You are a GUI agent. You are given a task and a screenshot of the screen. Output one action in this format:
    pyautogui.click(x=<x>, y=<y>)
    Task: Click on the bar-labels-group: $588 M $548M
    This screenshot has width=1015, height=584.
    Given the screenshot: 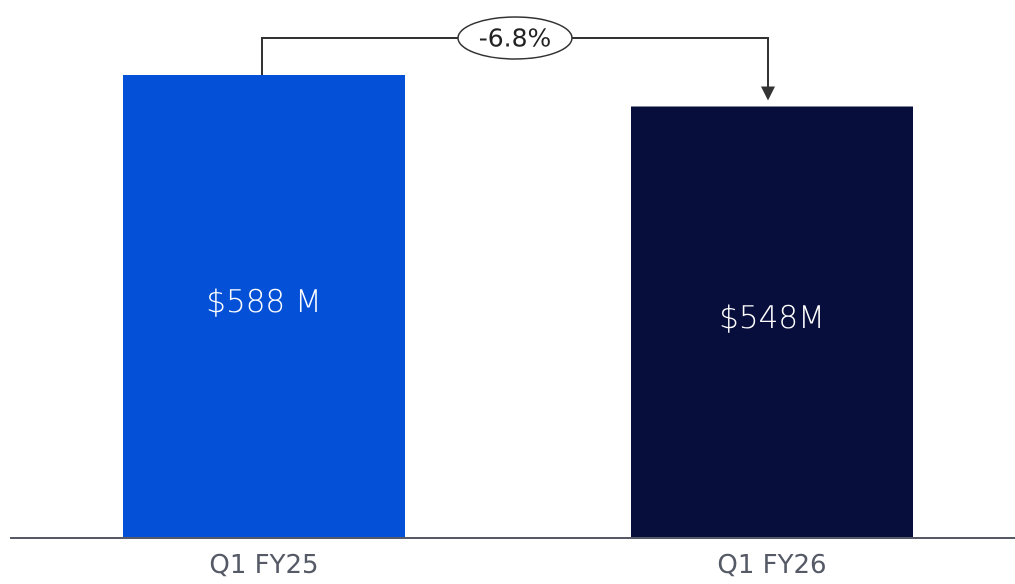 What is the action you would take?
    pyautogui.click(x=515, y=310)
    